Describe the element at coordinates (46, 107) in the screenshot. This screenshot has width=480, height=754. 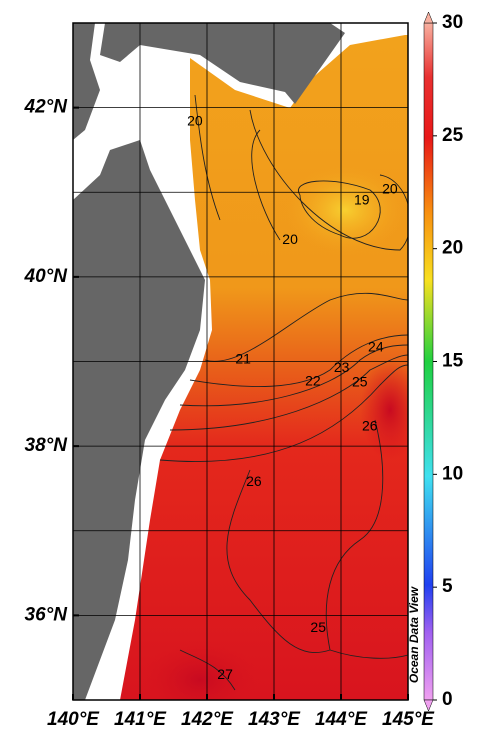
I see `y-tick-label: 42°N` at that location.